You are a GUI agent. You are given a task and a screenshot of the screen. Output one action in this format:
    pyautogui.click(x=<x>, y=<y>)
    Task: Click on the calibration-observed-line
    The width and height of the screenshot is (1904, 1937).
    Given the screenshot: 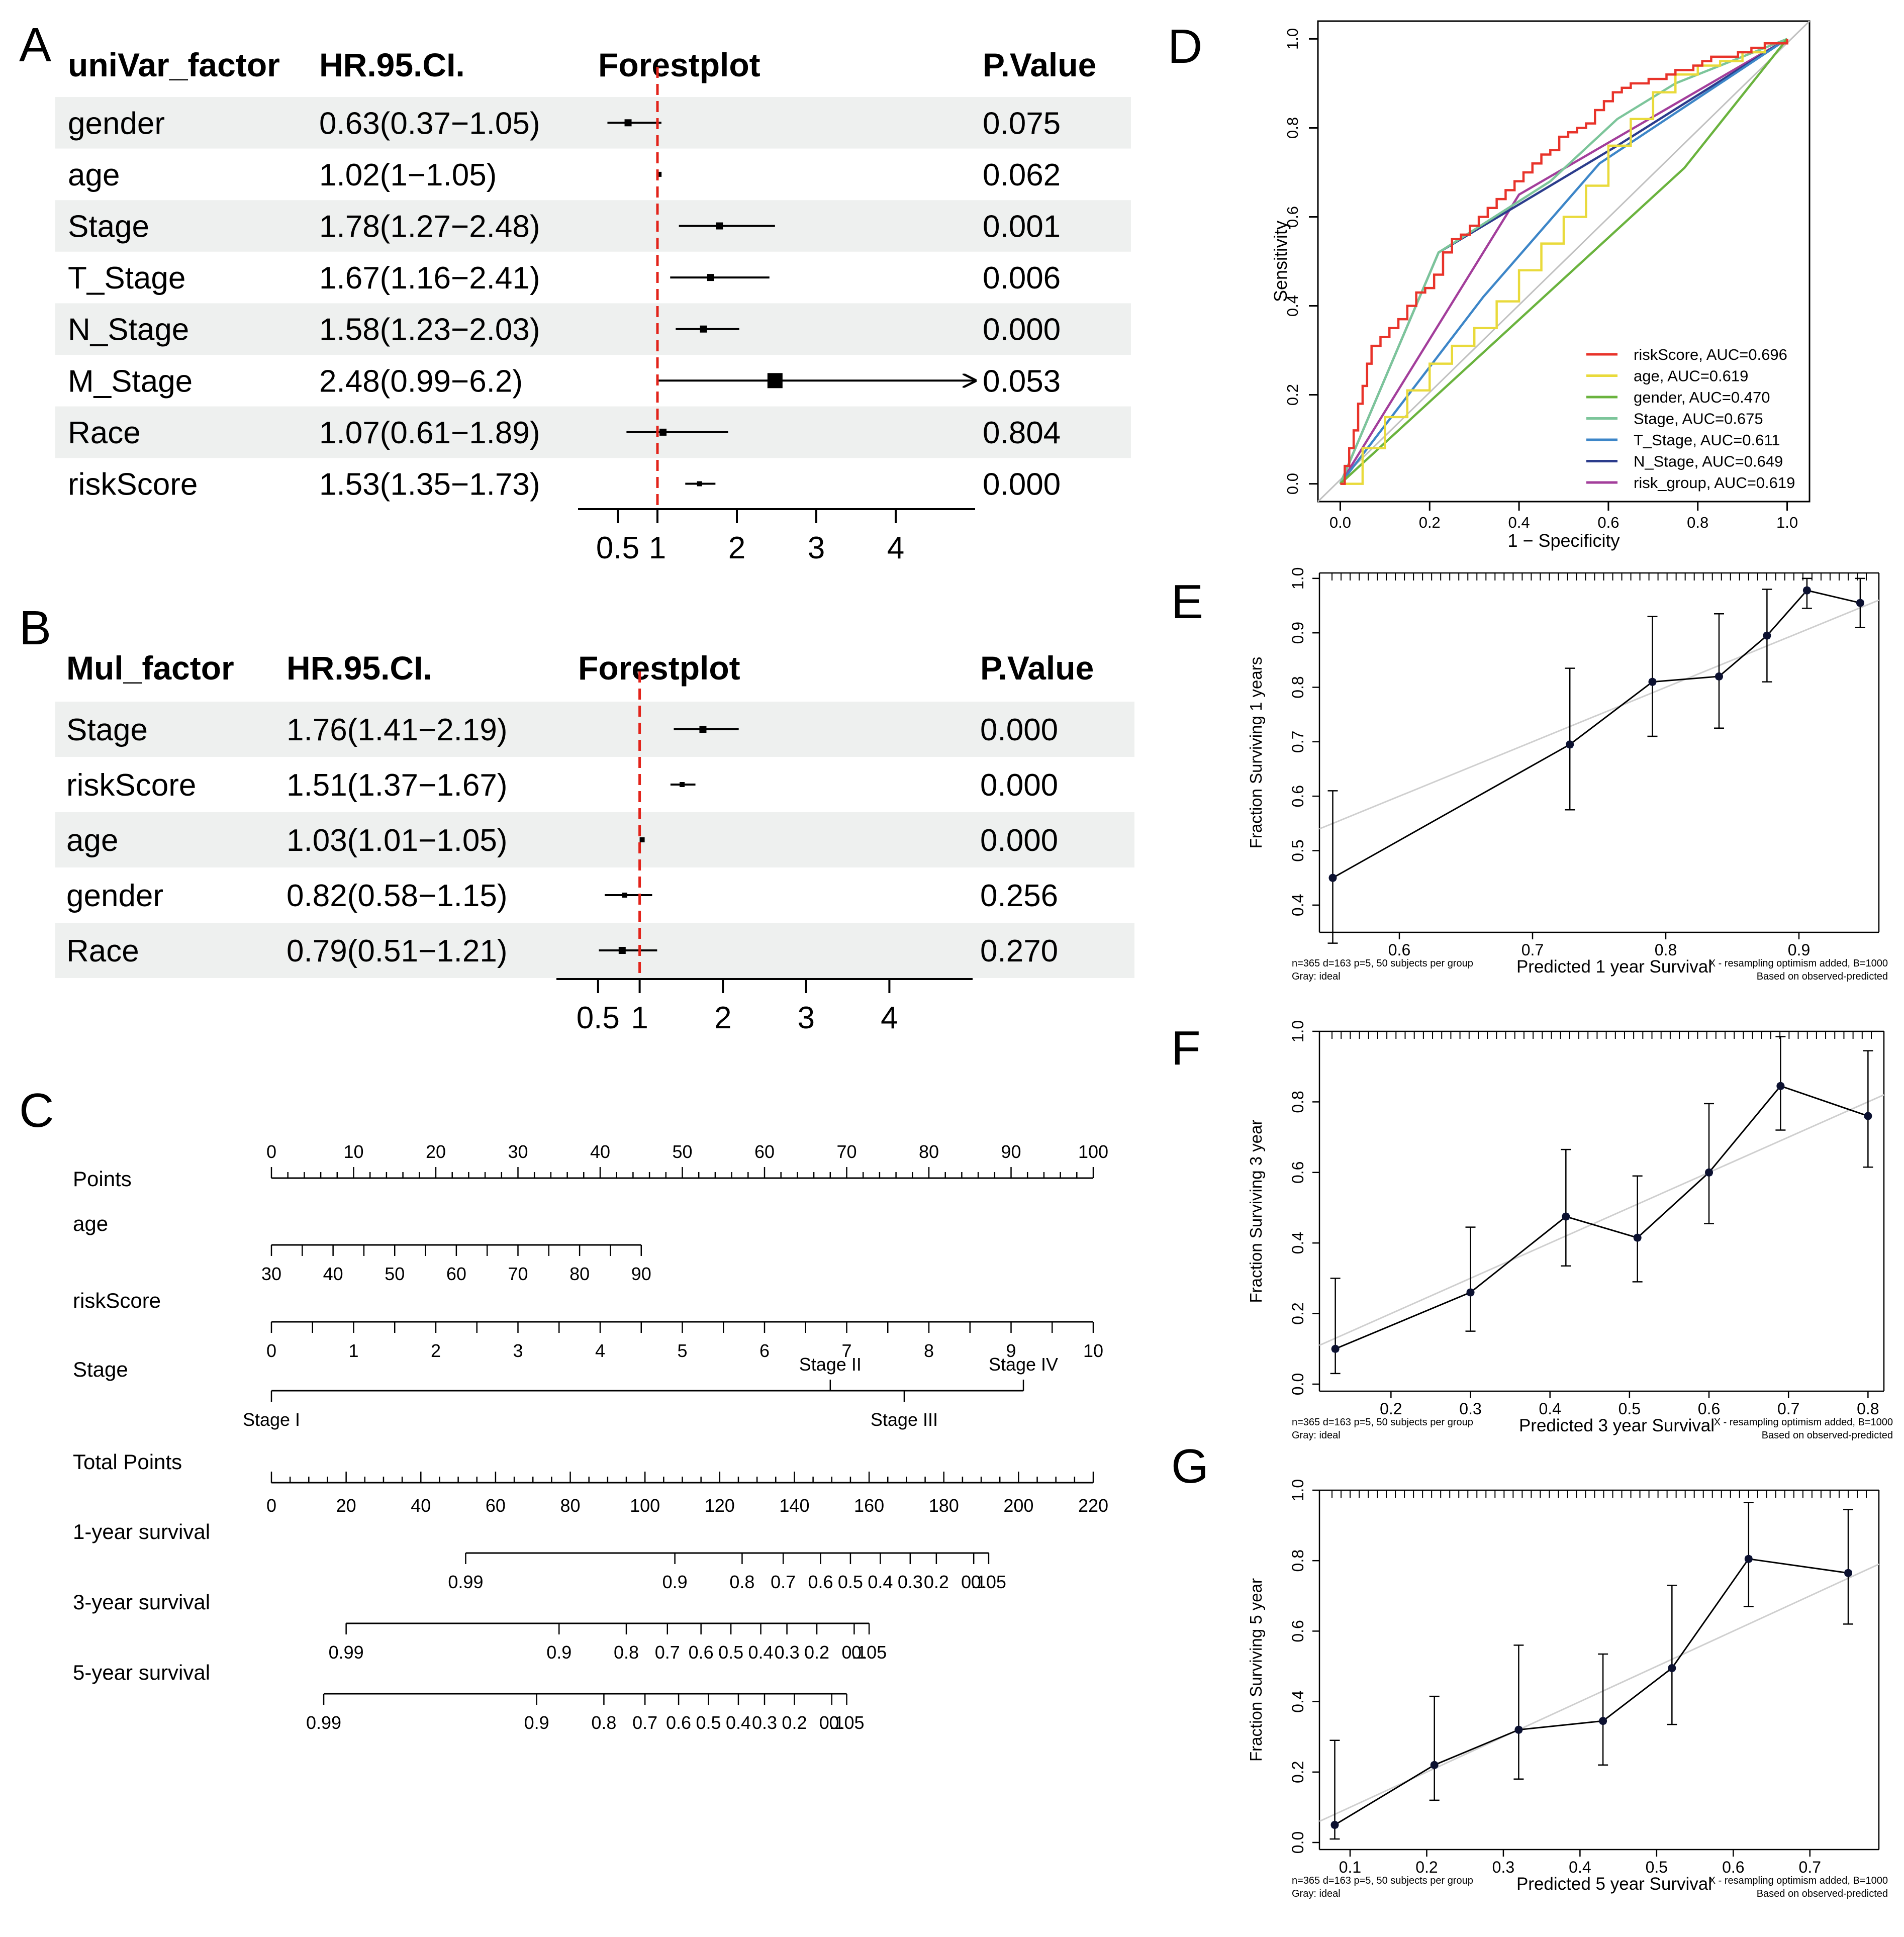 What is the action you would take?
    pyautogui.click(x=1601, y=1217)
    